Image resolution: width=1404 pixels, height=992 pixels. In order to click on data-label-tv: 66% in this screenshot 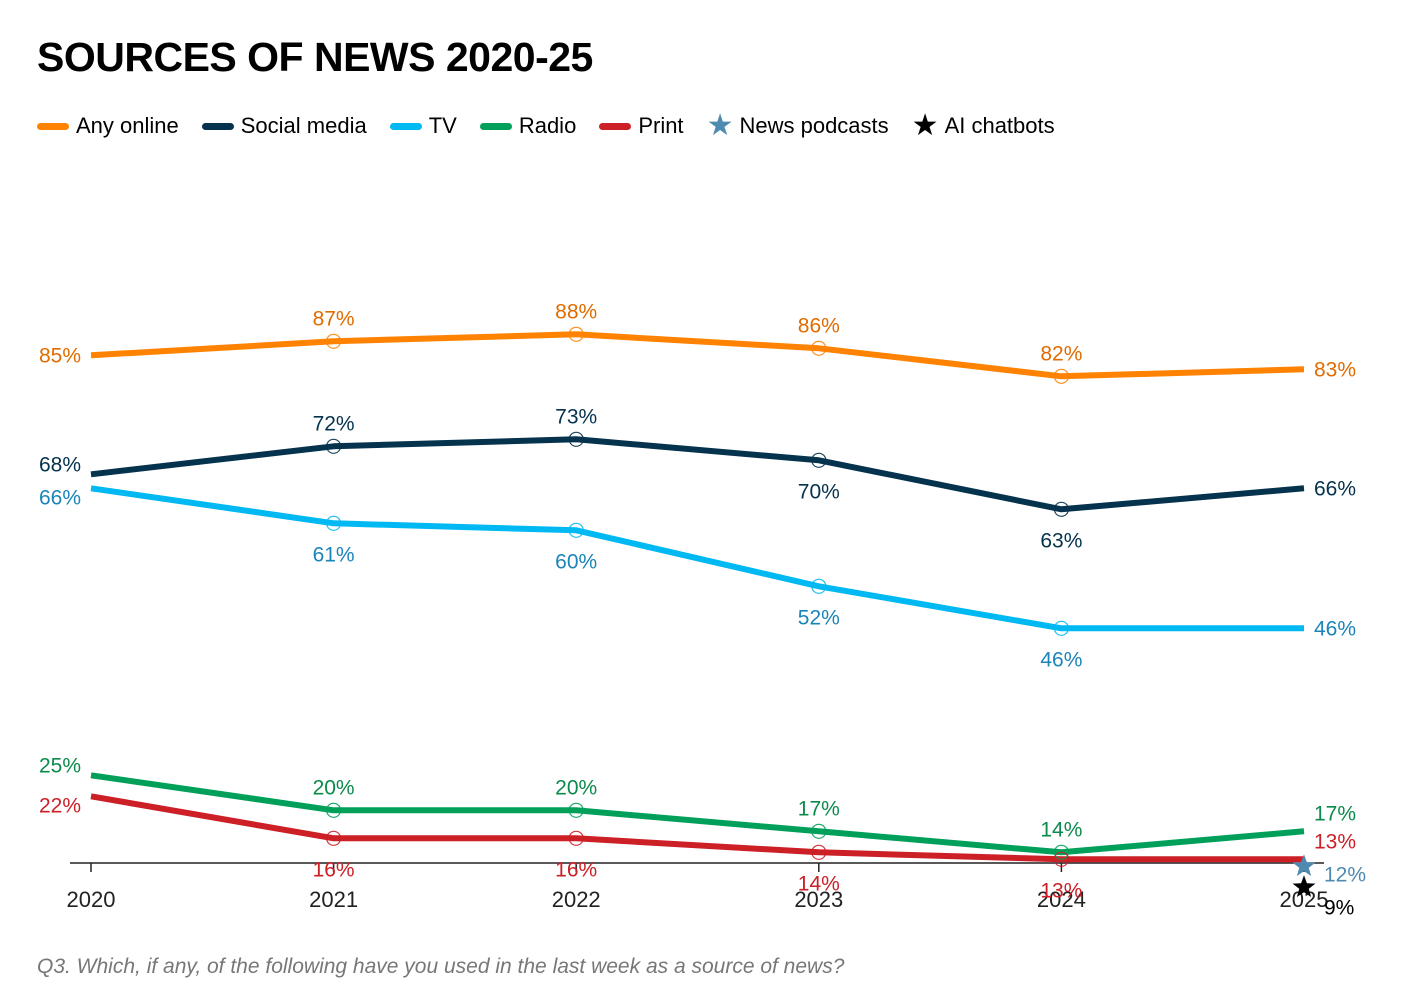, I will do `click(60, 497)`.